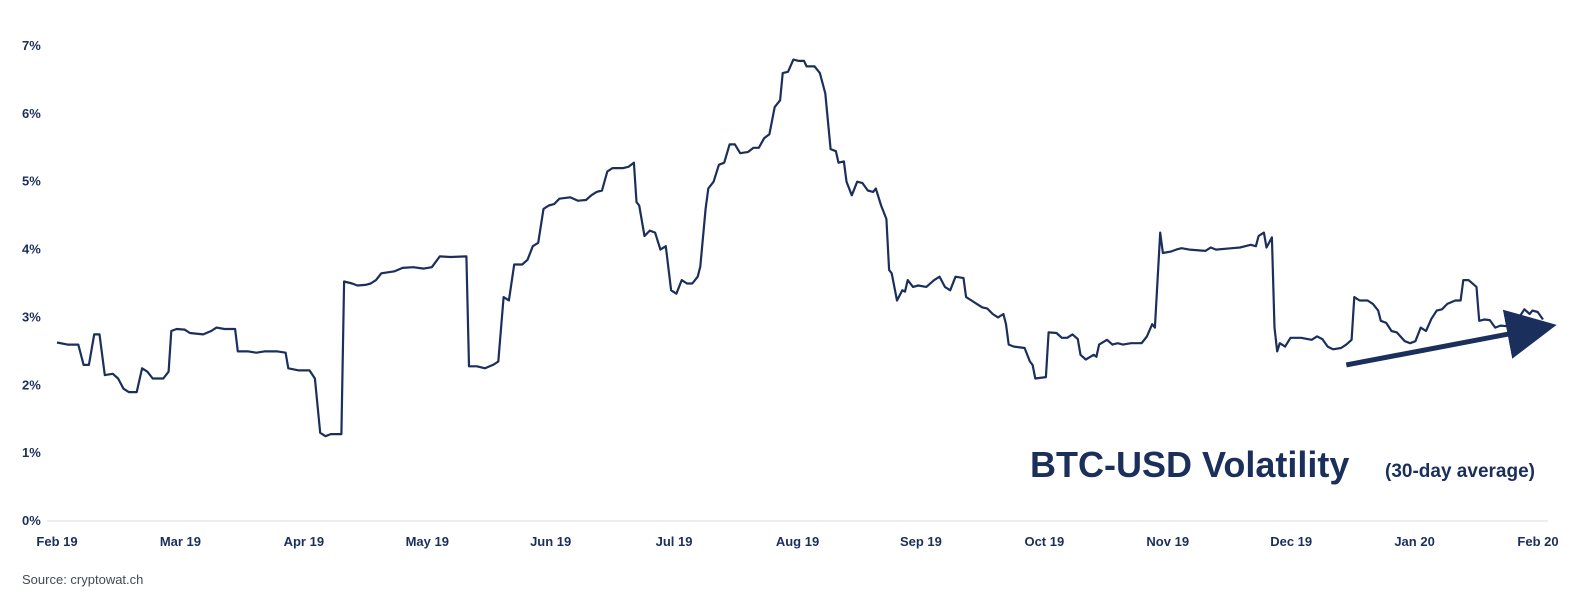 This screenshot has height=601, width=1590. I want to click on y-tick-label: 4%, so click(31, 249).